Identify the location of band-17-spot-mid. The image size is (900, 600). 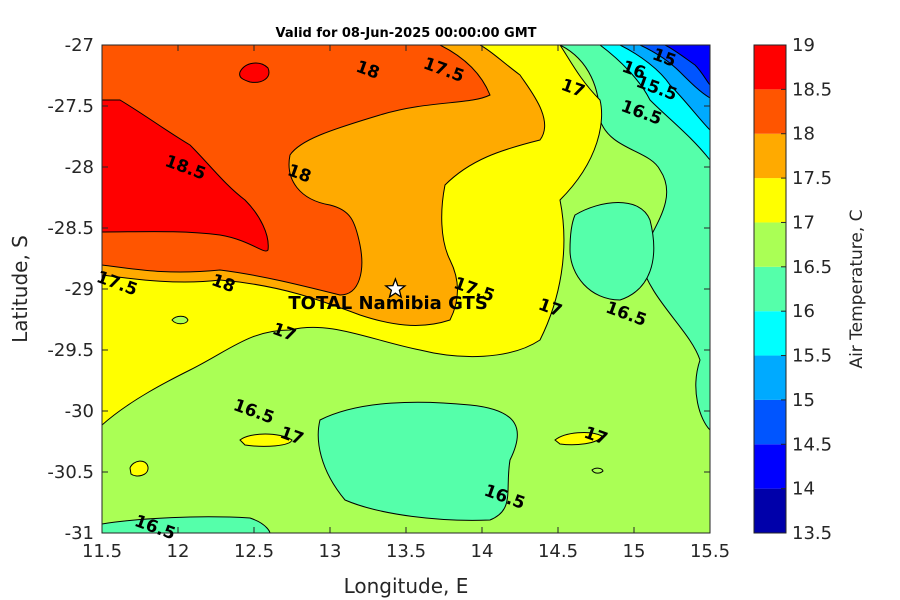
(266, 440).